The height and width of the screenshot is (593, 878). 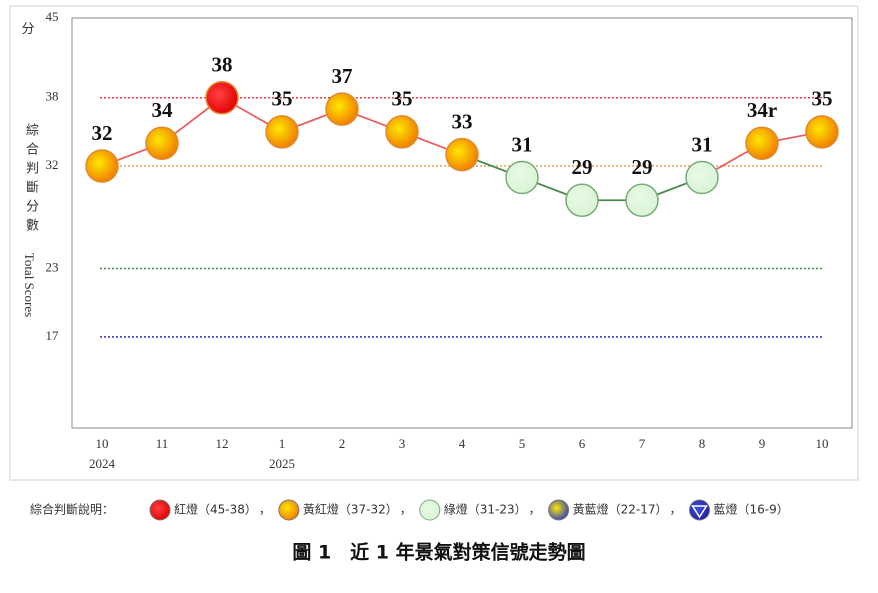 I want to click on legend-label: 黃紅燈（37-32）, so click(x=350, y=509).